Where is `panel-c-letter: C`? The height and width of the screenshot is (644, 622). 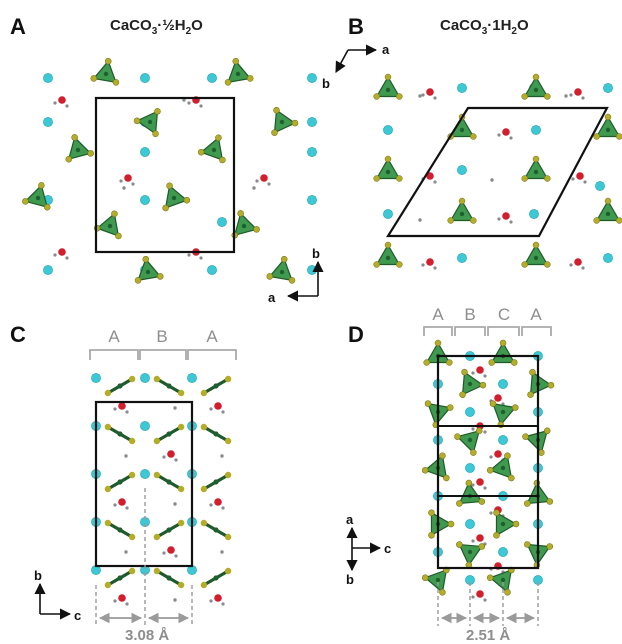 panel-c-letter: C is located at coordinates (18, 334).